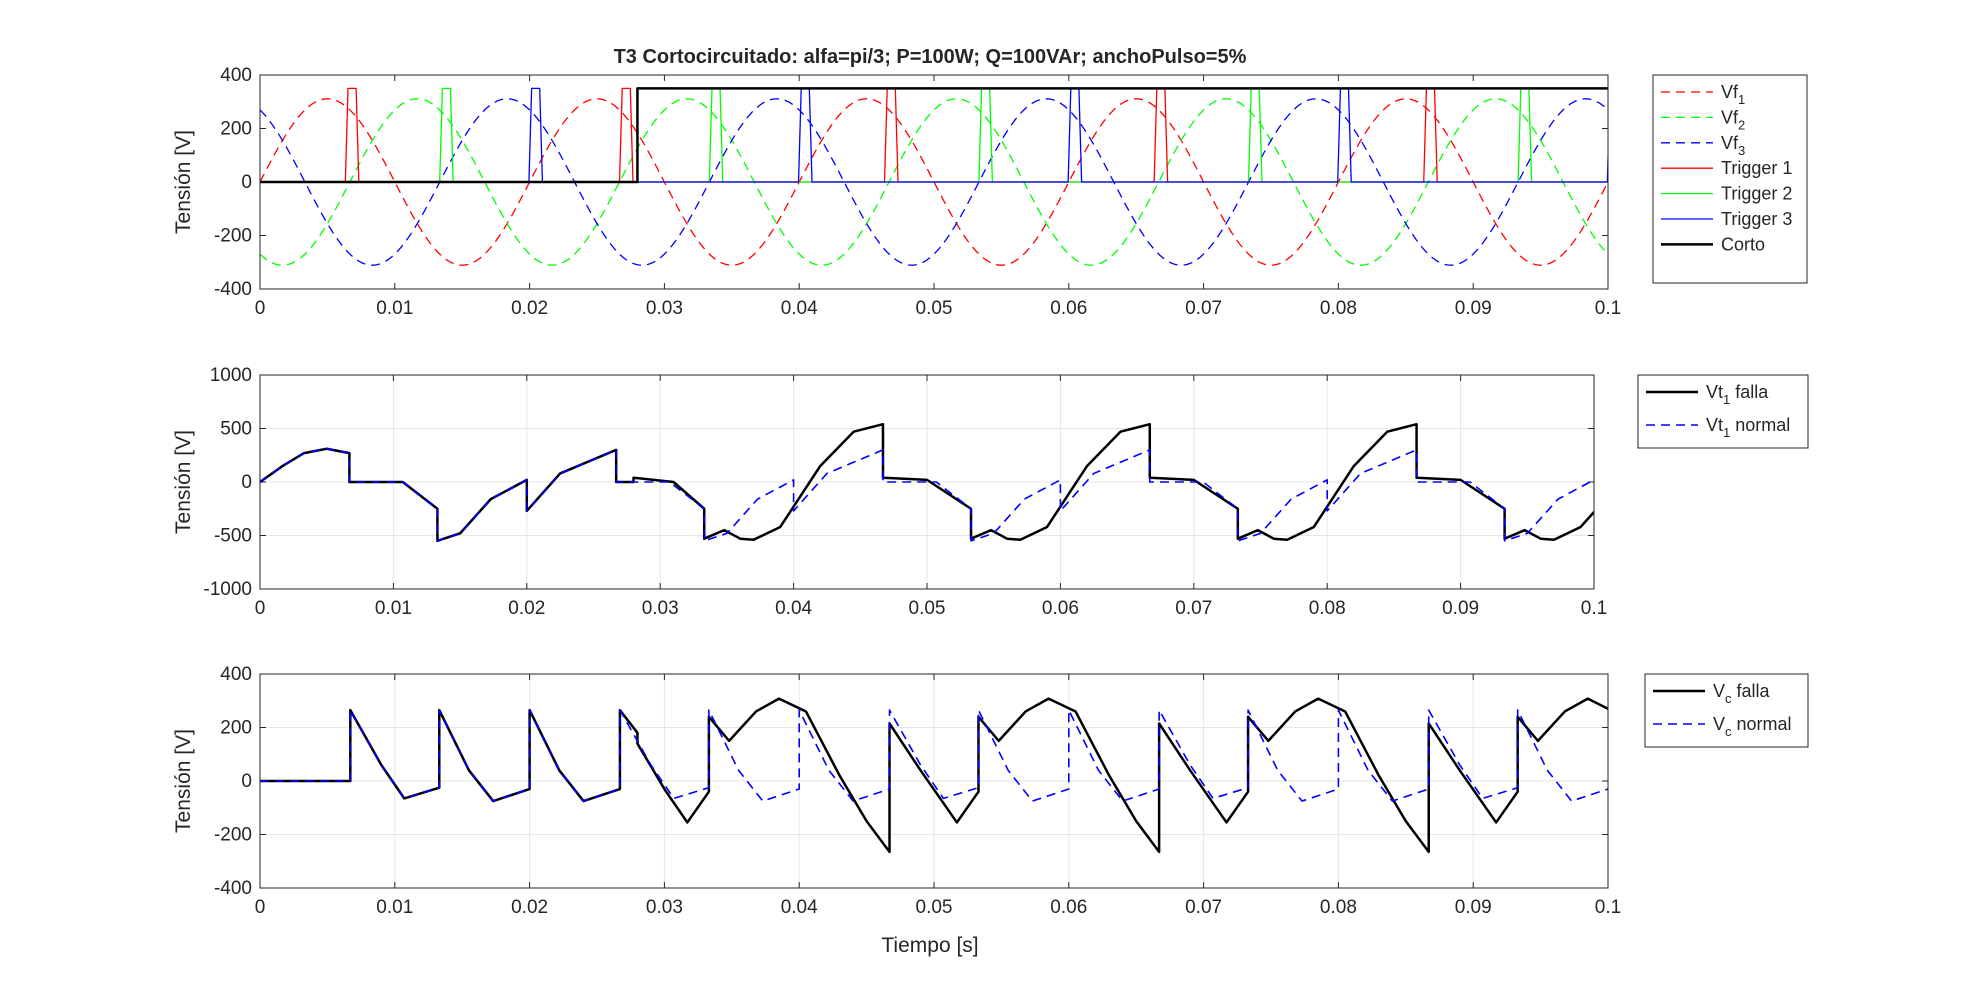  What do you see at coordinates (233, 536) in the screenshot?
I see `y-tick-label: -500` at bounding box center [233, 536].